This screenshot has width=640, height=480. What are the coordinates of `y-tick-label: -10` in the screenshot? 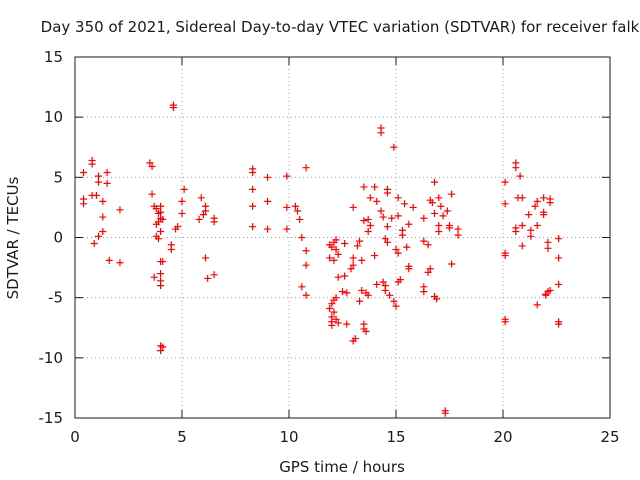 It's located at (51, 358).